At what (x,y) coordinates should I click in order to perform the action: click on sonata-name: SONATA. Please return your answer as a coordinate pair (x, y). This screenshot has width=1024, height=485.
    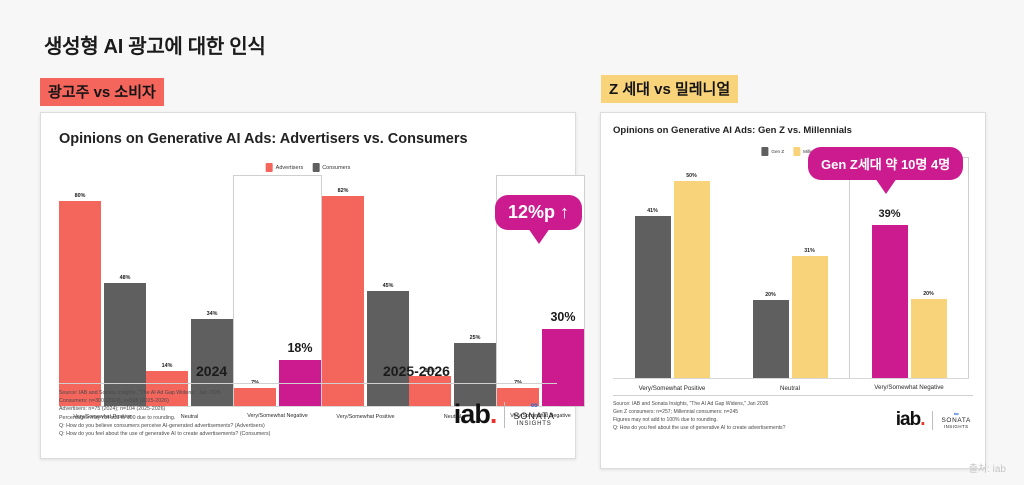
    Looking at the image, I should click on (534, 415).